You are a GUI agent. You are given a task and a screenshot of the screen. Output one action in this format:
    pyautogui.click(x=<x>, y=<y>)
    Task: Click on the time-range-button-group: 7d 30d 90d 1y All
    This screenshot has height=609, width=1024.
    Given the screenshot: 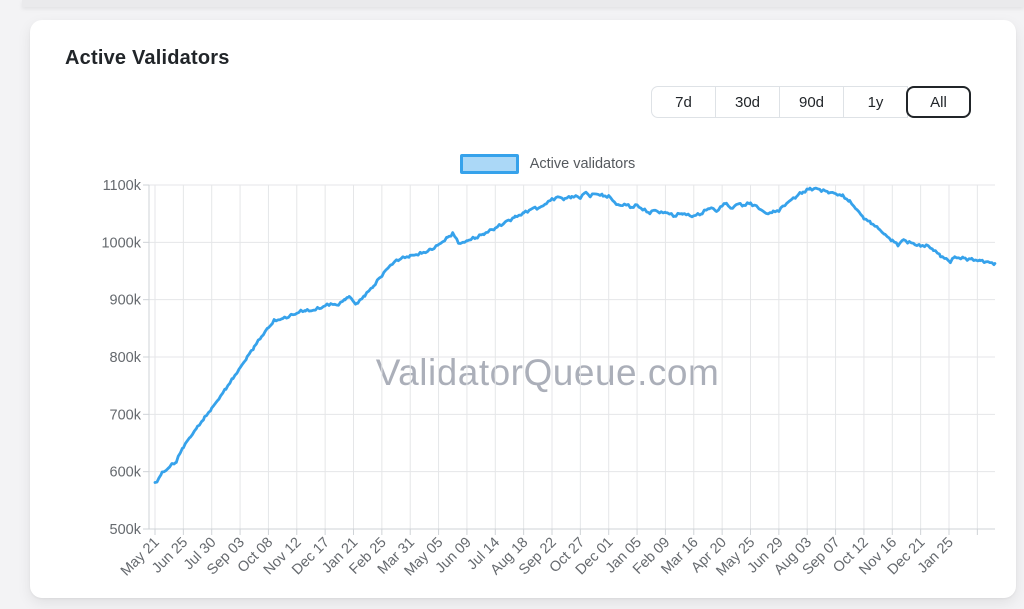 What is the action you would take?
    pyautogui.click(x=811, y=102)
    